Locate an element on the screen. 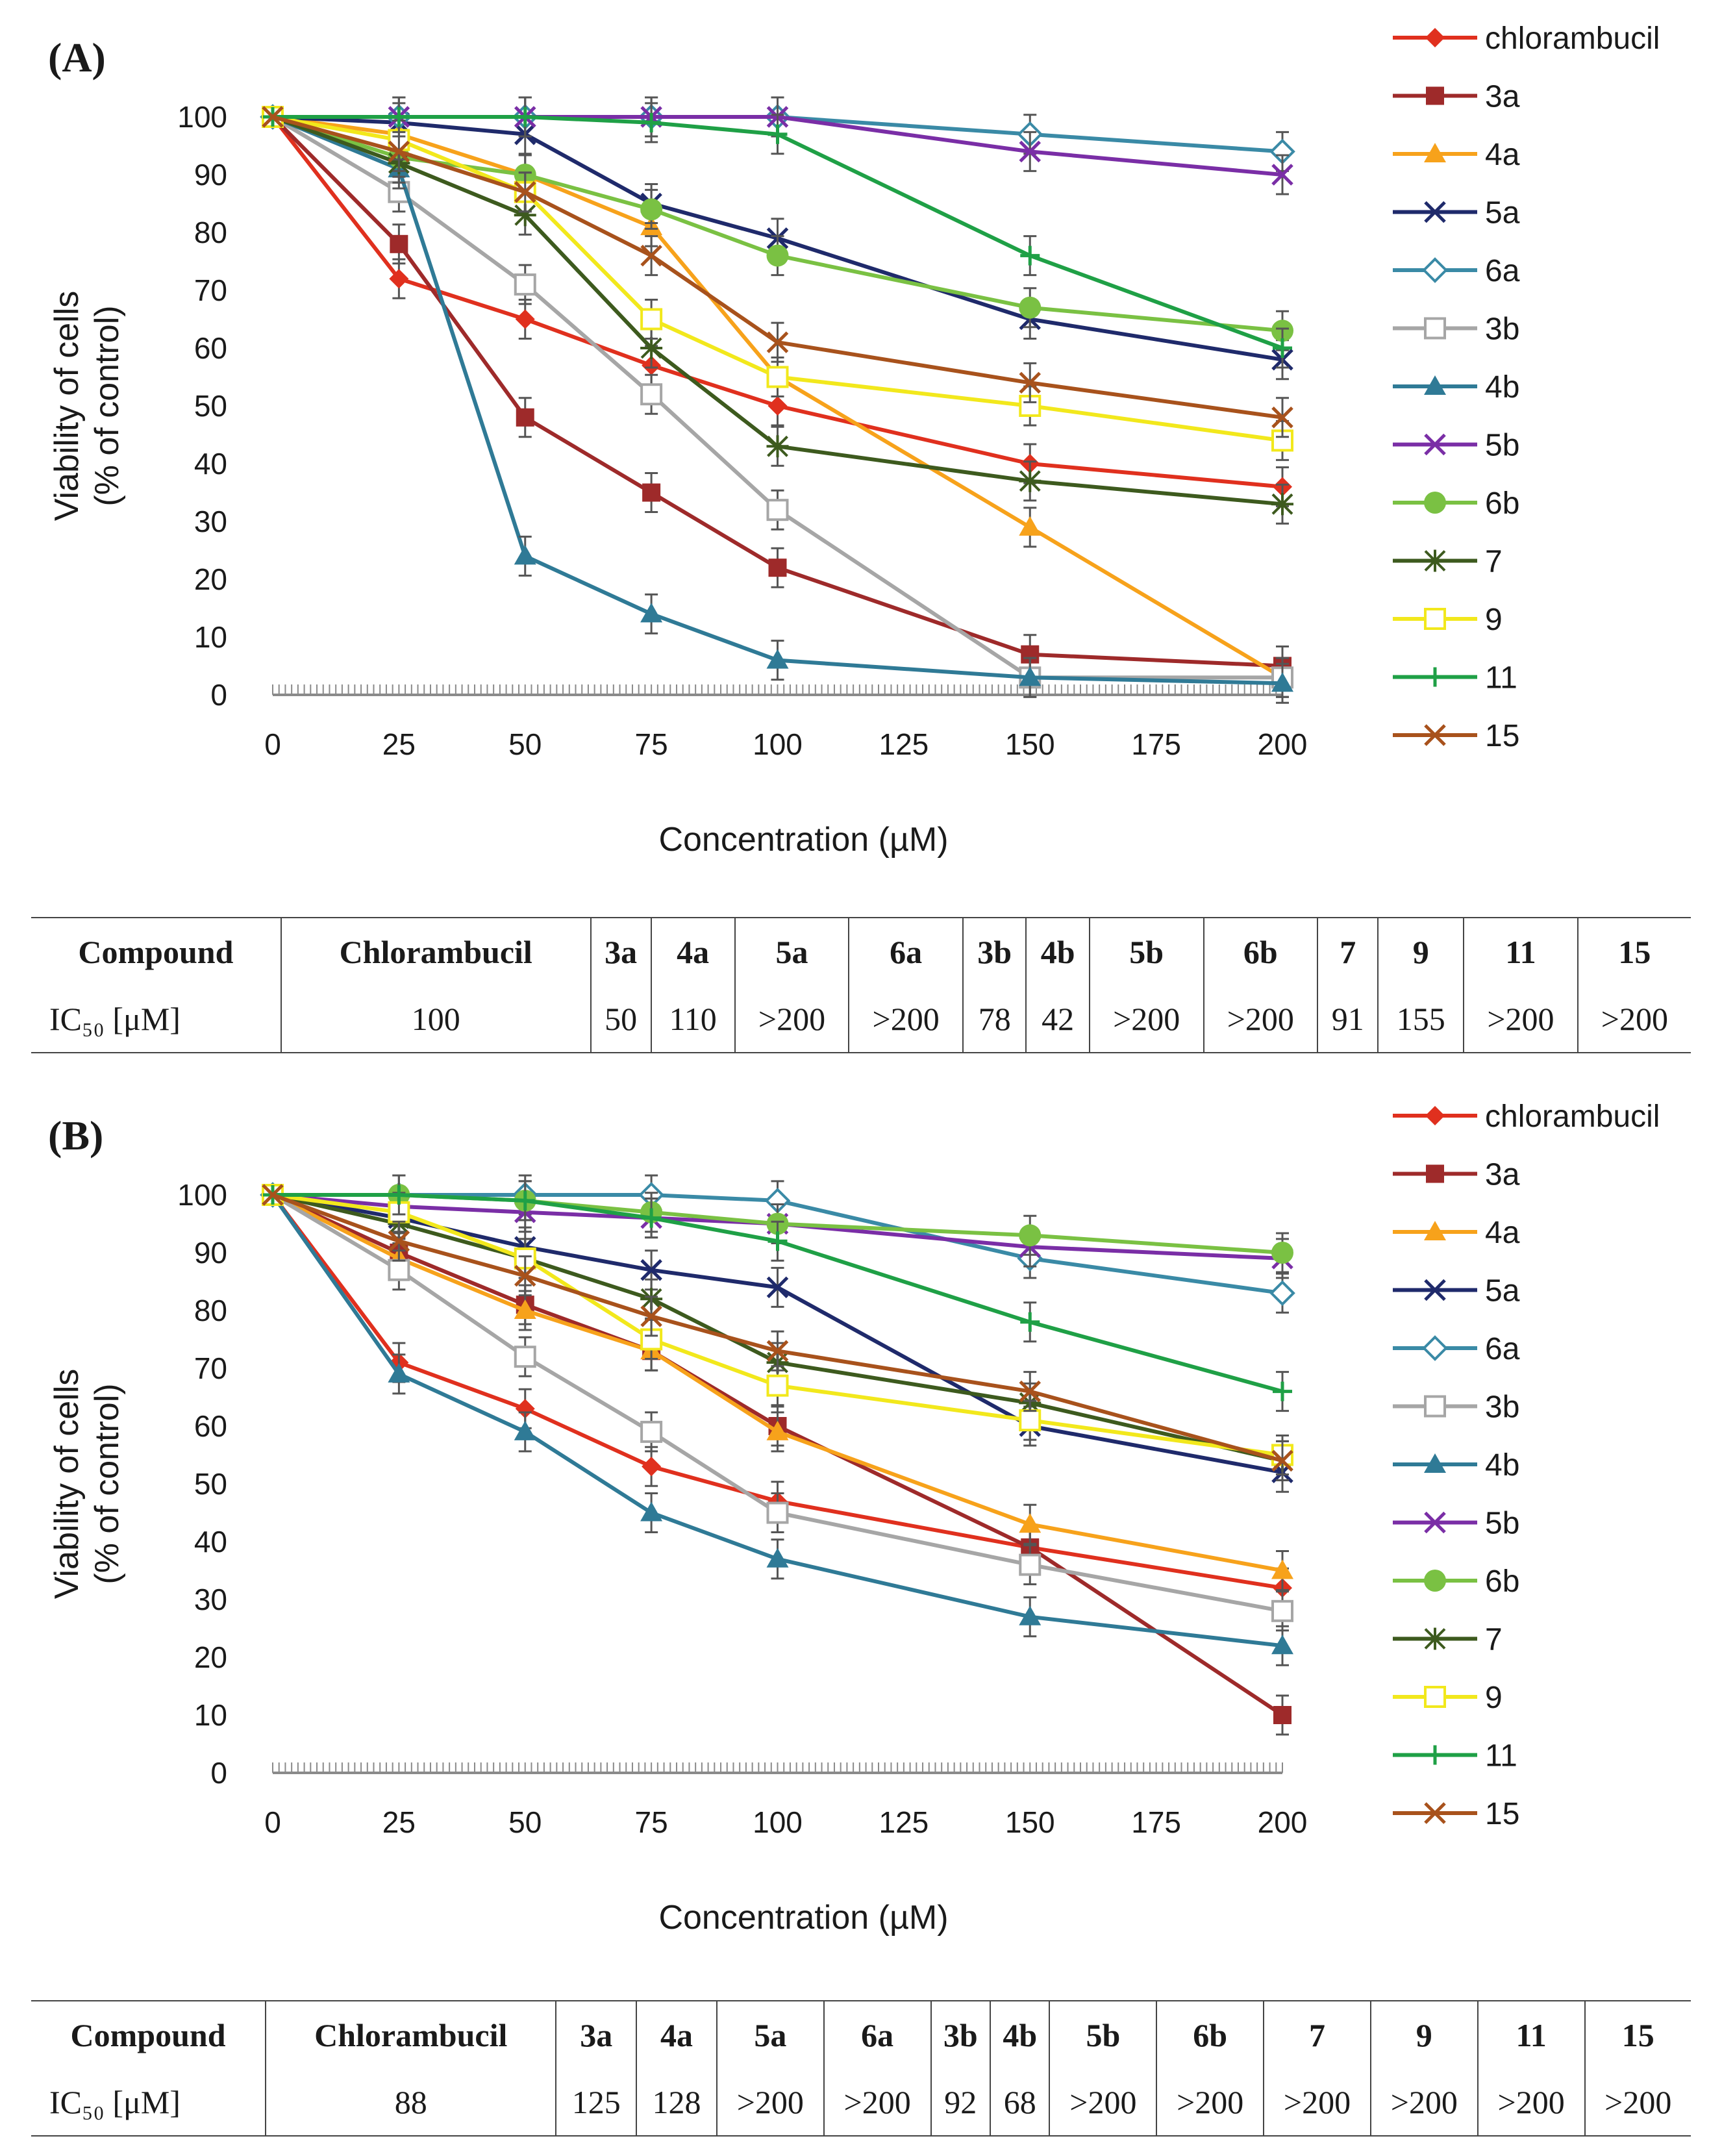 Image resolution: width=1722 pixels, height=2156 pixels. table-a-value-cell: 78 is located at coordinates (994, 1019).